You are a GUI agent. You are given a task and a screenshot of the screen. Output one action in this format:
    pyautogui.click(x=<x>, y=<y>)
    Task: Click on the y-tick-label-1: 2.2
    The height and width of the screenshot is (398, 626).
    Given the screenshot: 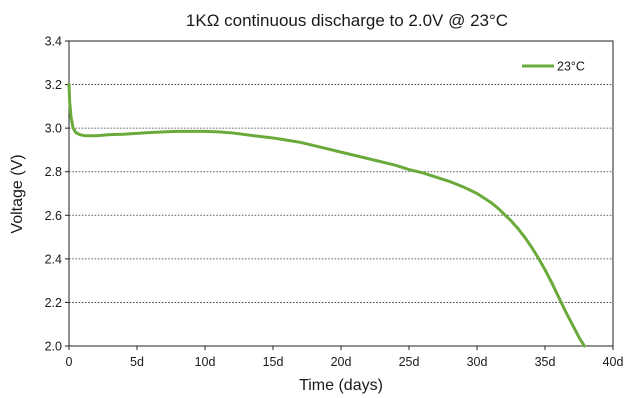 What is the action you would take?
    pyautogui.click(x=53, y=303)
    